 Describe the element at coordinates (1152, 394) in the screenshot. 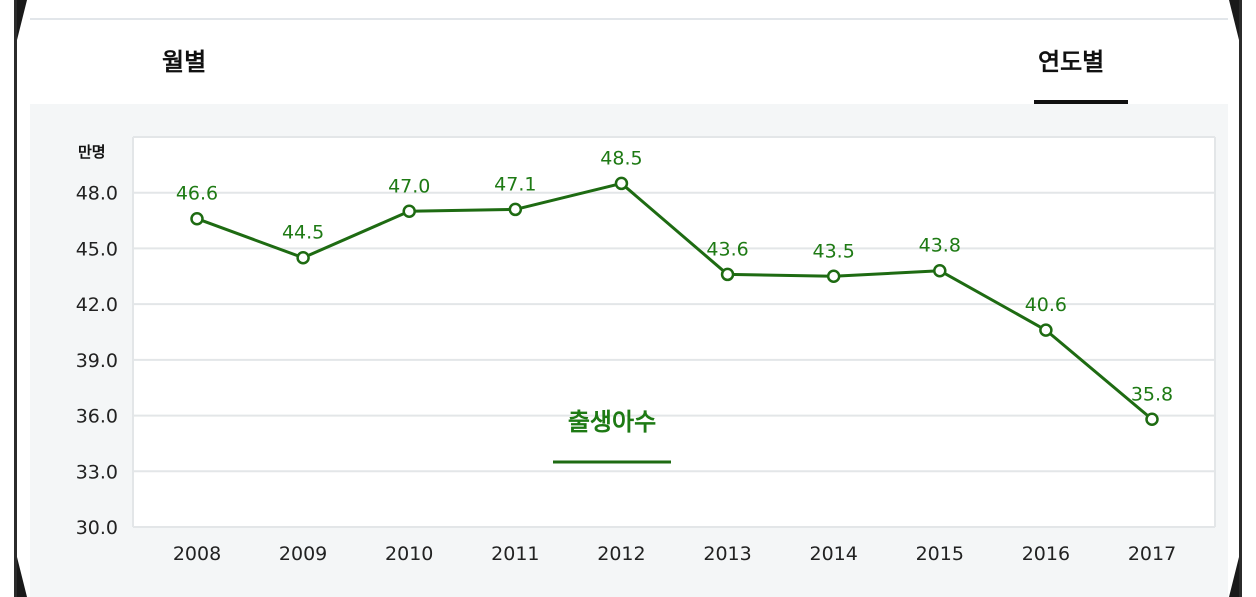

I see `data-label: 35.8` at that location.